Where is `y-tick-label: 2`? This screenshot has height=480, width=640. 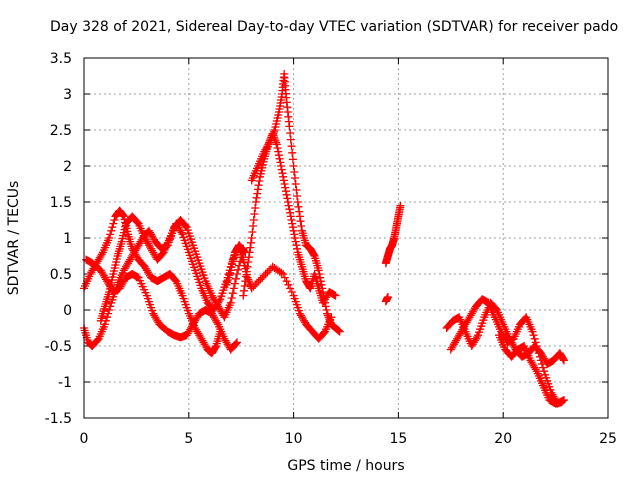 y-tick-label: 2 is located at coordinates (67, 167).